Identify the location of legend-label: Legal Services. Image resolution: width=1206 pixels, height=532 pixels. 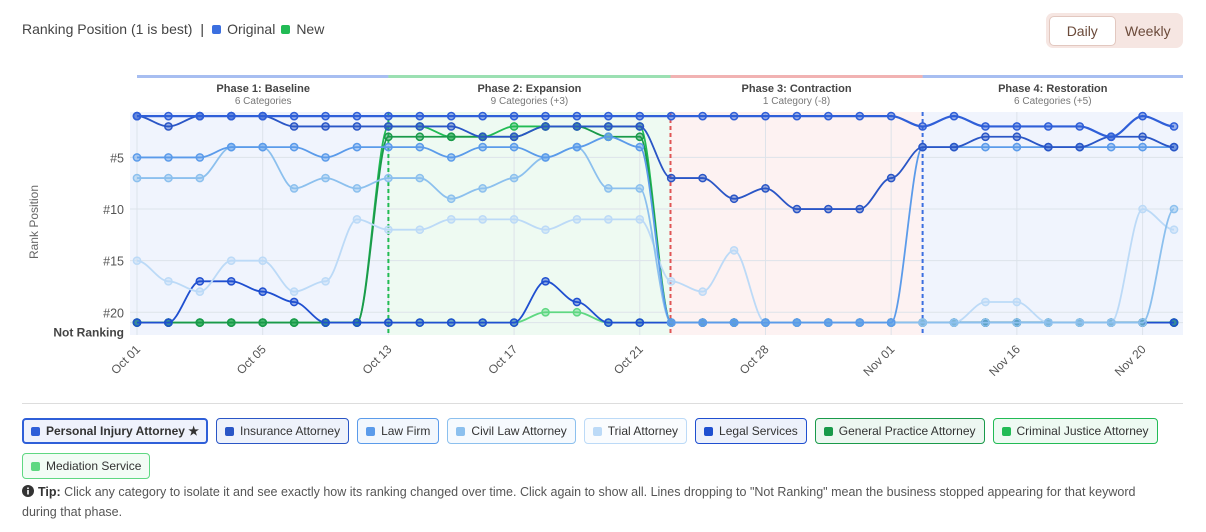
(758, 431).